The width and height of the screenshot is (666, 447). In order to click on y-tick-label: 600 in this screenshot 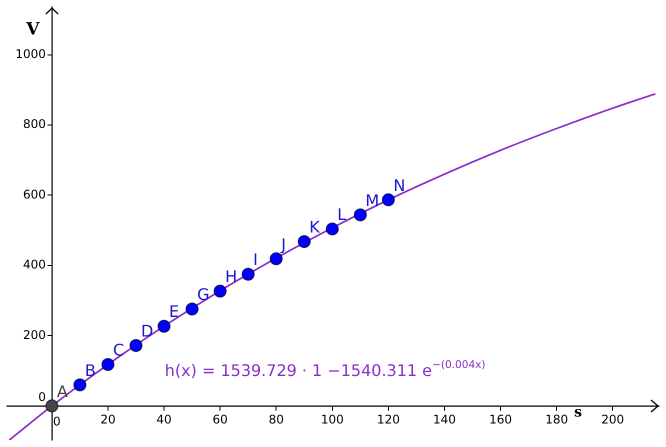, I will do `click(34, 194)`.